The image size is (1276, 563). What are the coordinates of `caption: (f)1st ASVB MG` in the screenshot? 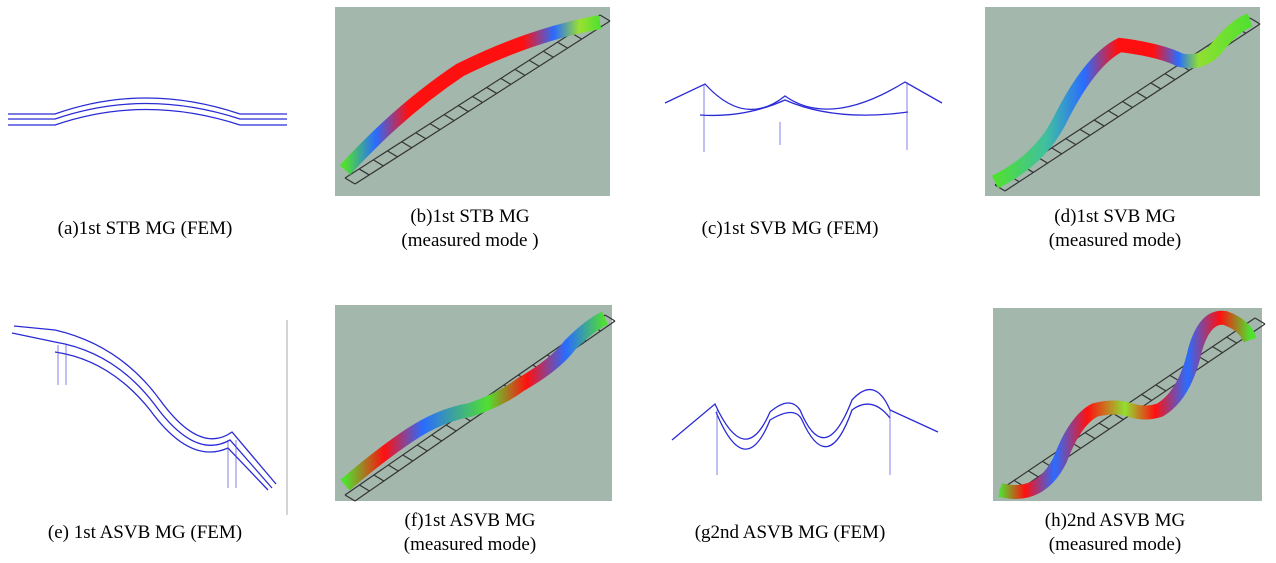 It's located at (470, 520).